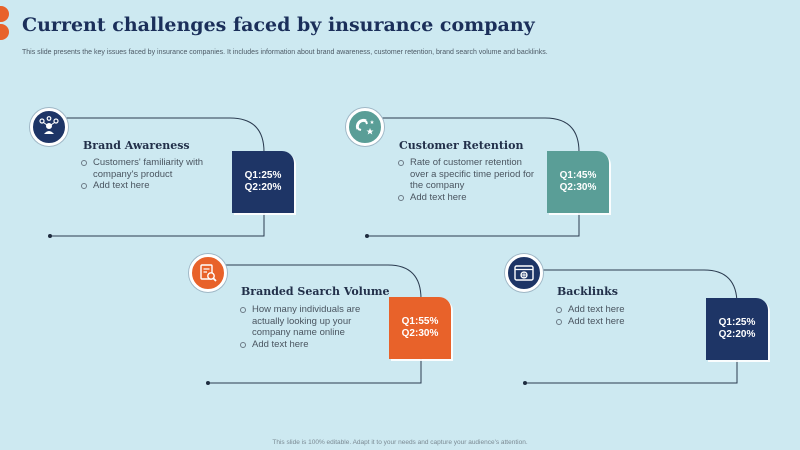 This screenshot has width=800, height=450. Describe the element at coordinates (136, 145) in the screenshot. I see `card-heading: Brand Awareness` at that location.